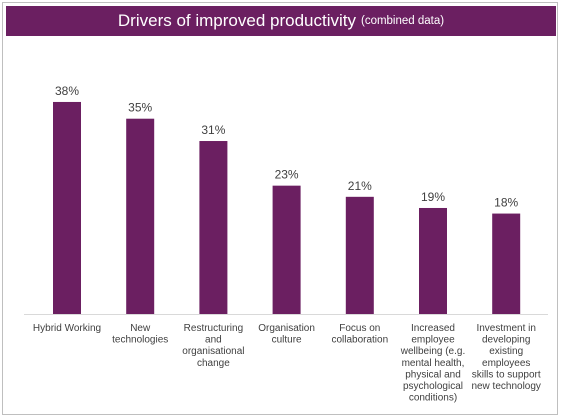  I want to click on category-label: Restructuring and organisational change, so click(213, 346).